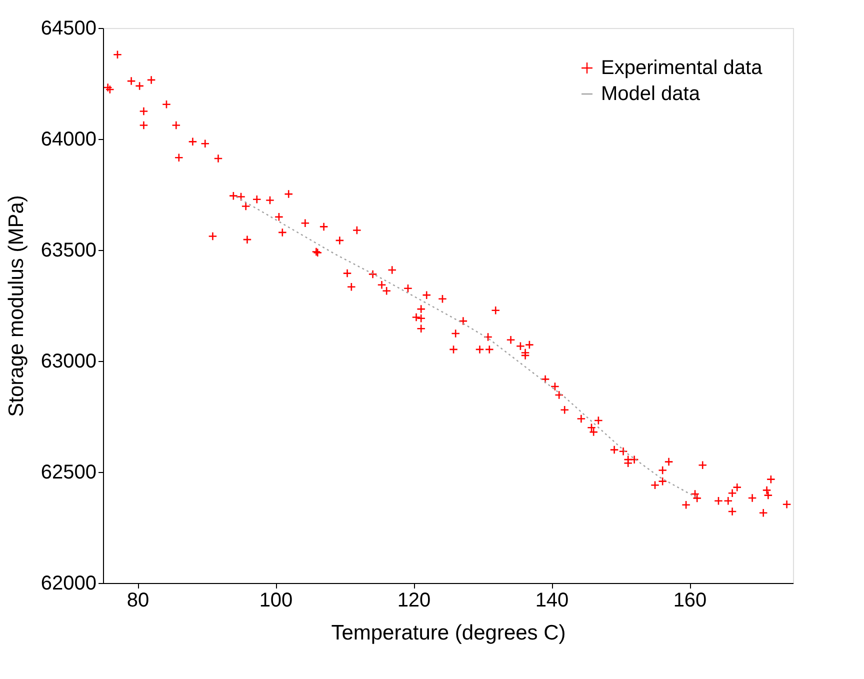 The height and width of the screenshot is (679, 864). I want to click on x-tick-label: 100, so click(276, 601).